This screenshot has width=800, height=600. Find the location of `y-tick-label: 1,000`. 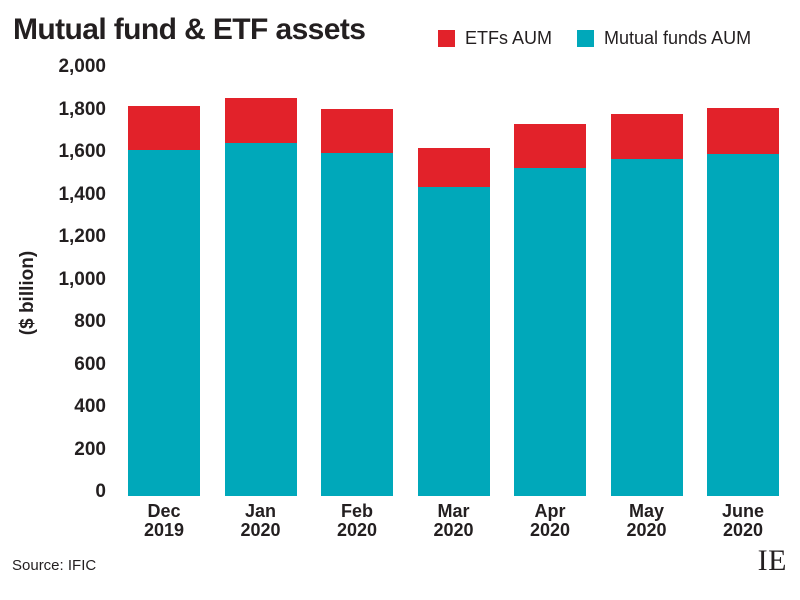

y-tick-label: 1,000 is located at coordinates (82, 279).